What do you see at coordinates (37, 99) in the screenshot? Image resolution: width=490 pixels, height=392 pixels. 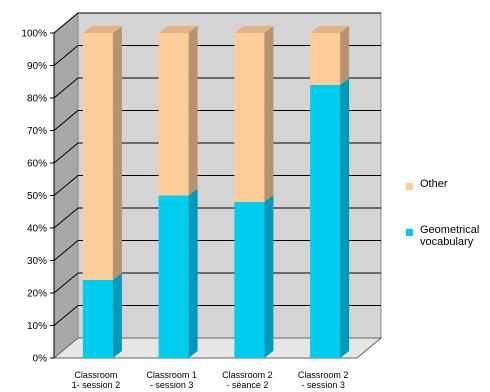 I see `y-tick-label: 80%` at bounding box center [37, 99].